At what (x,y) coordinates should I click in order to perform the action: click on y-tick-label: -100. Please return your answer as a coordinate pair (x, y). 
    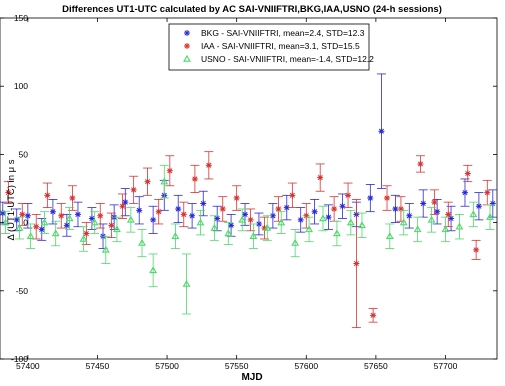
    Looking at the image, I should click on (19, 359).